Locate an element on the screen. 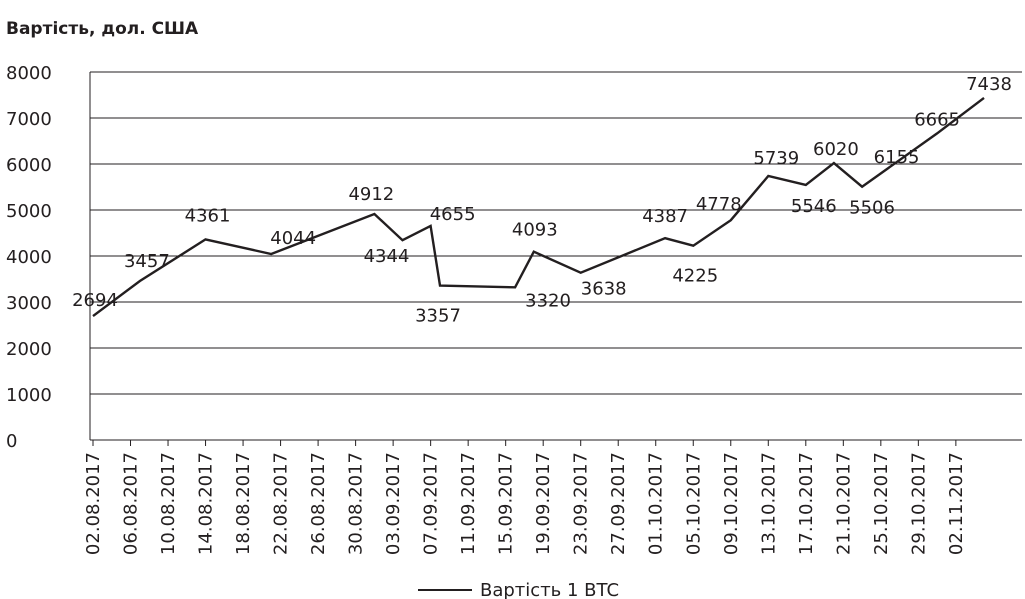 The width and height of the screenshot is (1025, 599). x-tick-label: 30.08.2017 is located at coordinates (356, 503).